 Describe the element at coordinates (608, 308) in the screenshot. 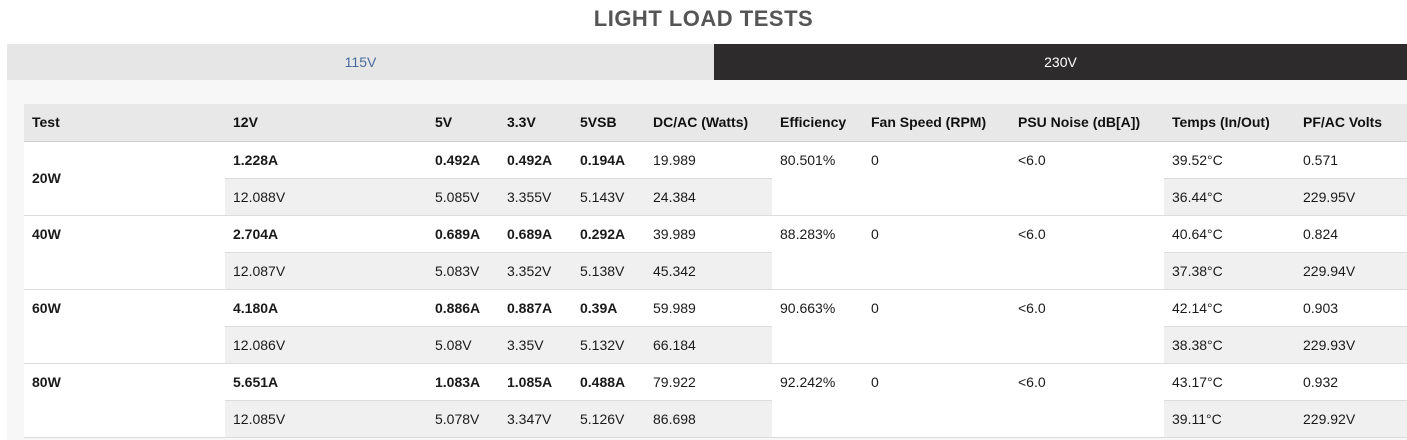

I see `amps-5vsb: 0.39A` at that location.